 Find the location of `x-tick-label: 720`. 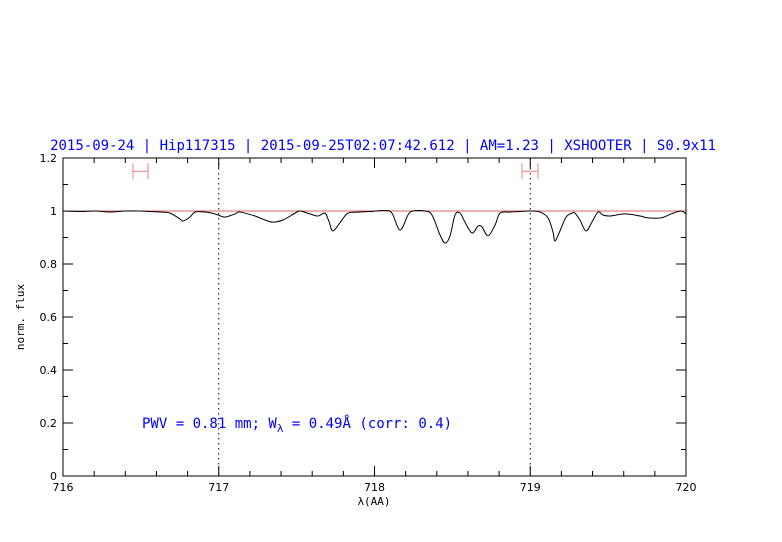

x-tick-label: 720 is located at coordinates (686, 487).